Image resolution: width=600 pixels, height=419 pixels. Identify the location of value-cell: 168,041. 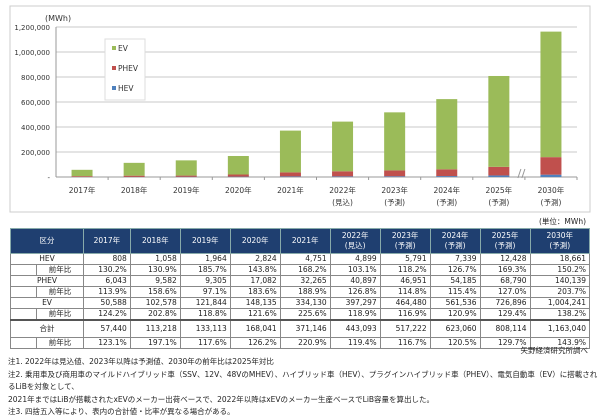
(255, 329).